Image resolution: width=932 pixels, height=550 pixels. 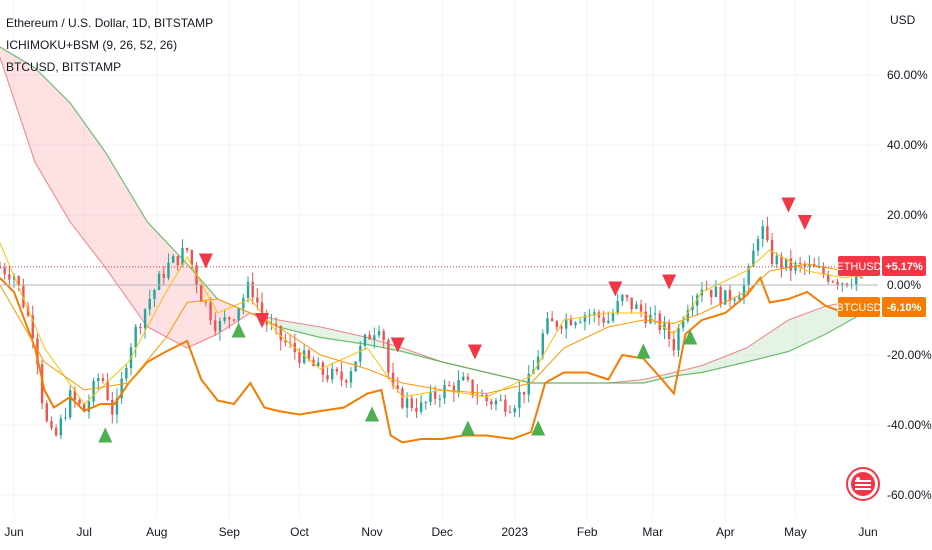 What do you see at coordinates (904, 308) in the screenshot?
I see `series-badge-value: -6.10%` at bounding box center [904, 308].